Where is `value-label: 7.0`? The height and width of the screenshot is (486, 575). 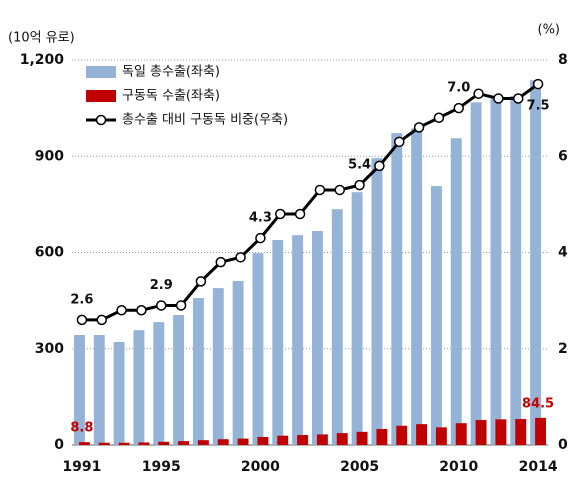
value-label: 7.0 is located at coordinates (458, 88).